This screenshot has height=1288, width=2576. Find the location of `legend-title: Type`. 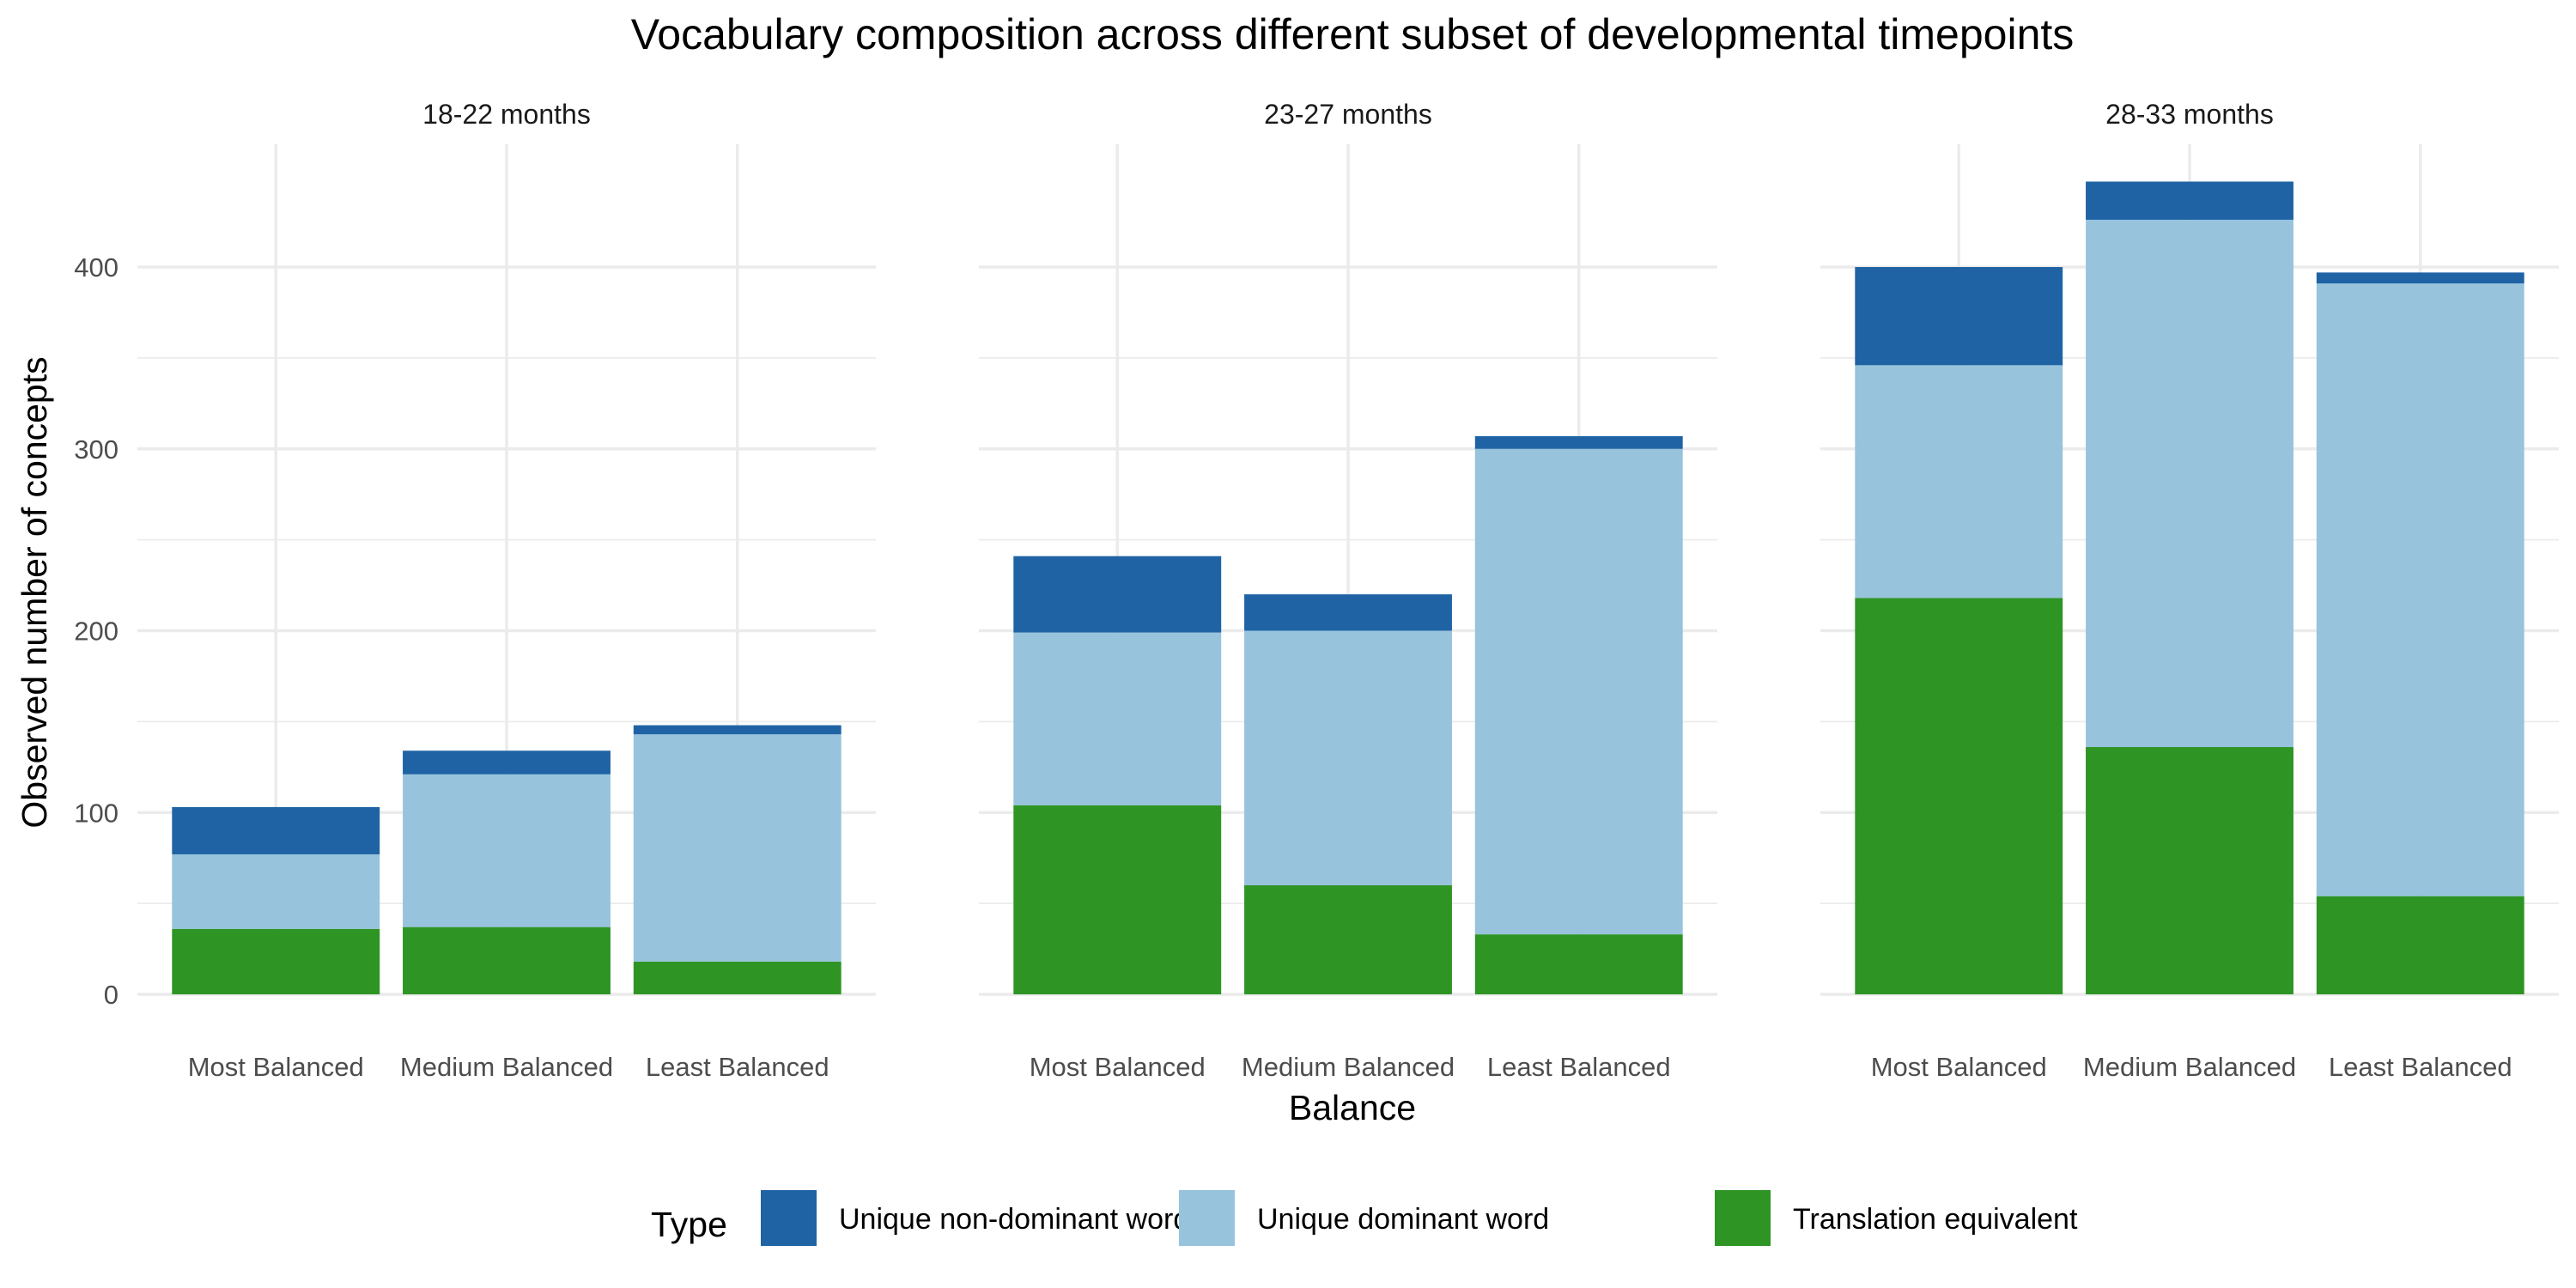

legend-title: Type is located at coordinates (689, 1224).